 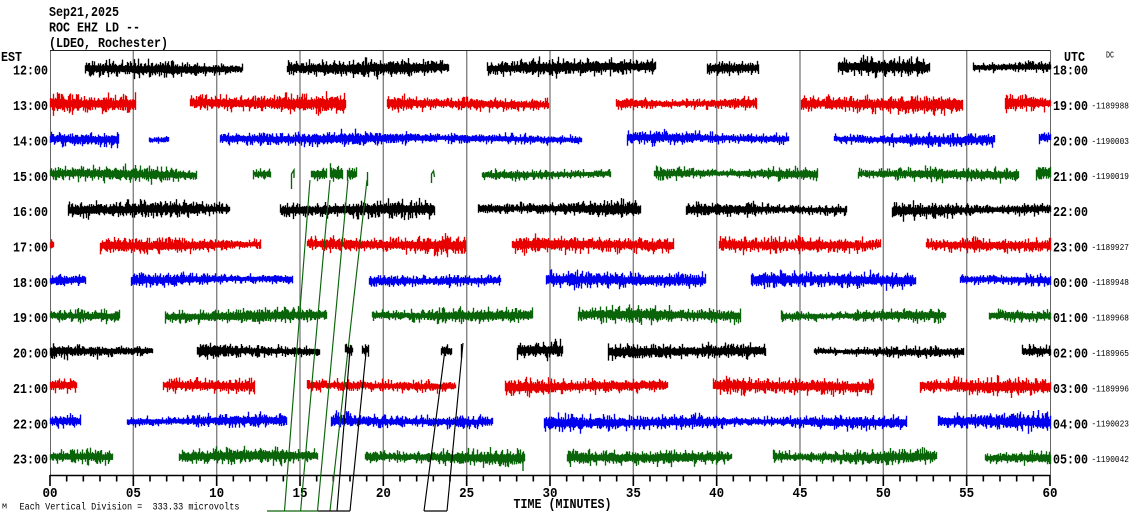 I want to click on svg-text: M, so click(x=4, y=508).